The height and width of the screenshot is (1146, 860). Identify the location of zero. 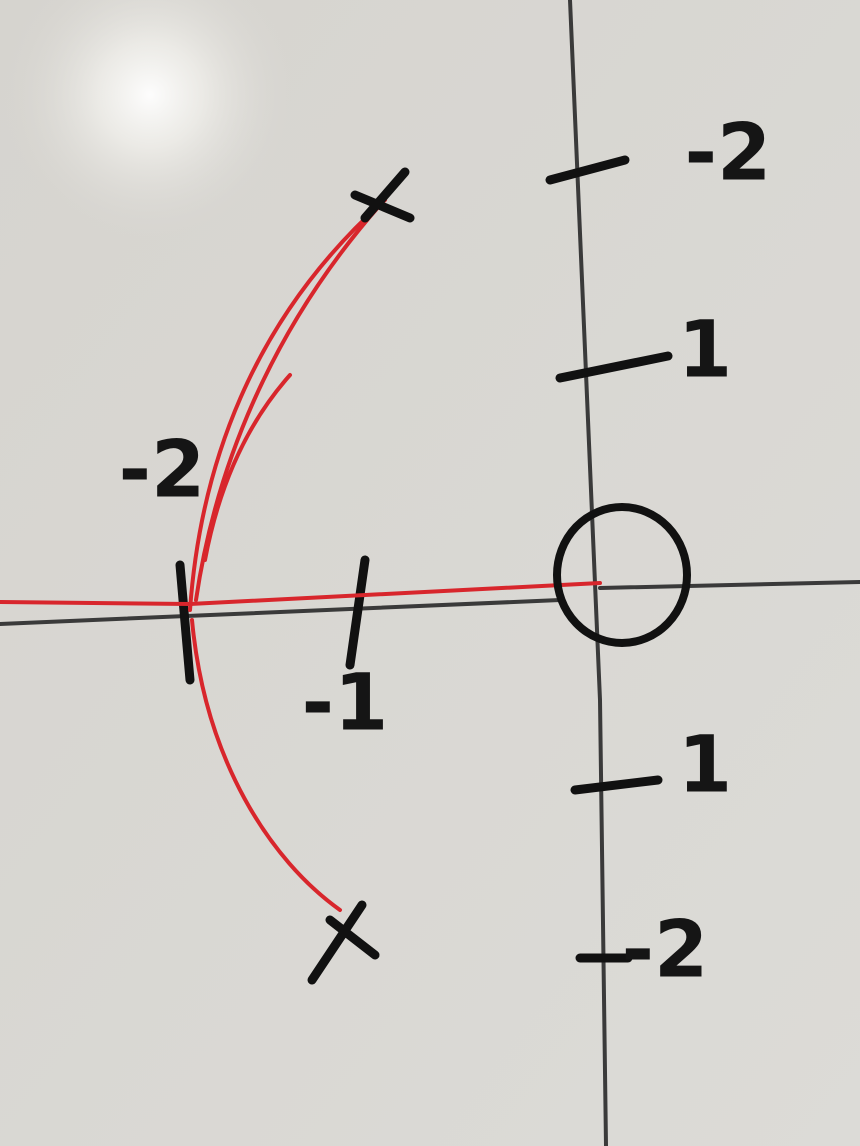
(622, 575).